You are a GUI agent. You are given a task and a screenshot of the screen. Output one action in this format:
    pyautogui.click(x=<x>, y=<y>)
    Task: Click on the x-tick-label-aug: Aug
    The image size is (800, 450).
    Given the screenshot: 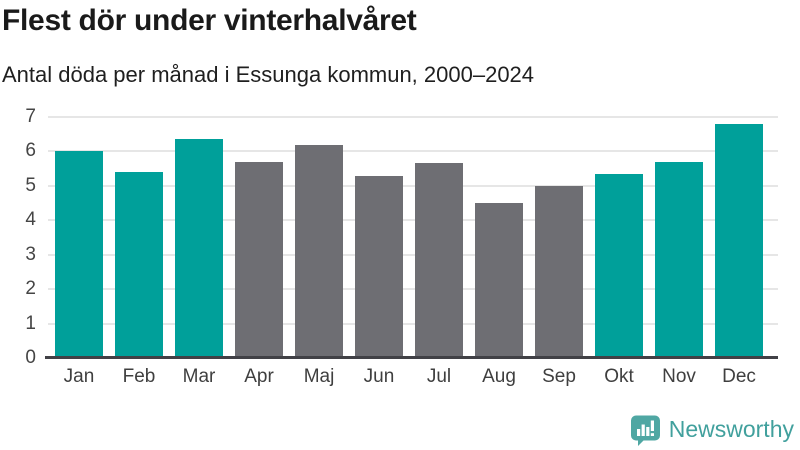 What is the action you would take?
    pyautogui.click(x=499, y=376)
    